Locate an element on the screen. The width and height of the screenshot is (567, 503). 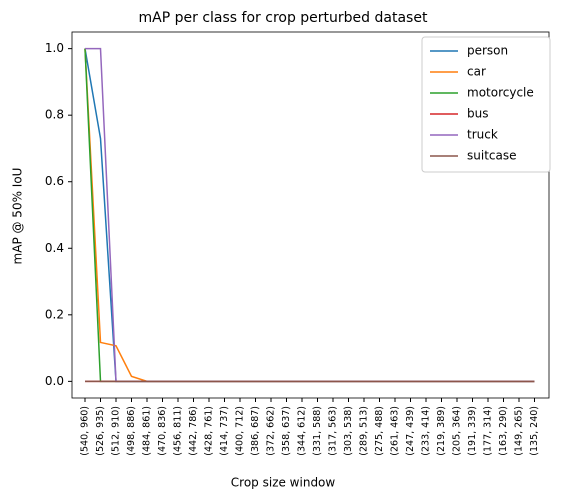
legend-label: car is located at coordinates (476, 72).